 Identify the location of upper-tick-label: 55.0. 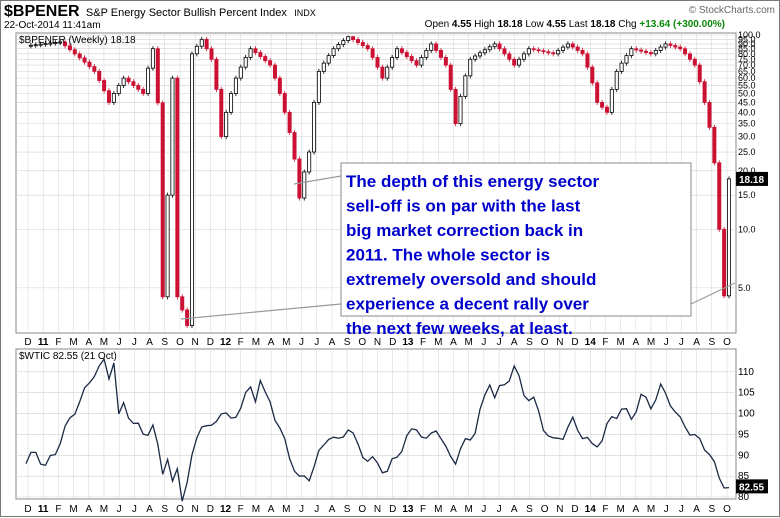
(747, 85).